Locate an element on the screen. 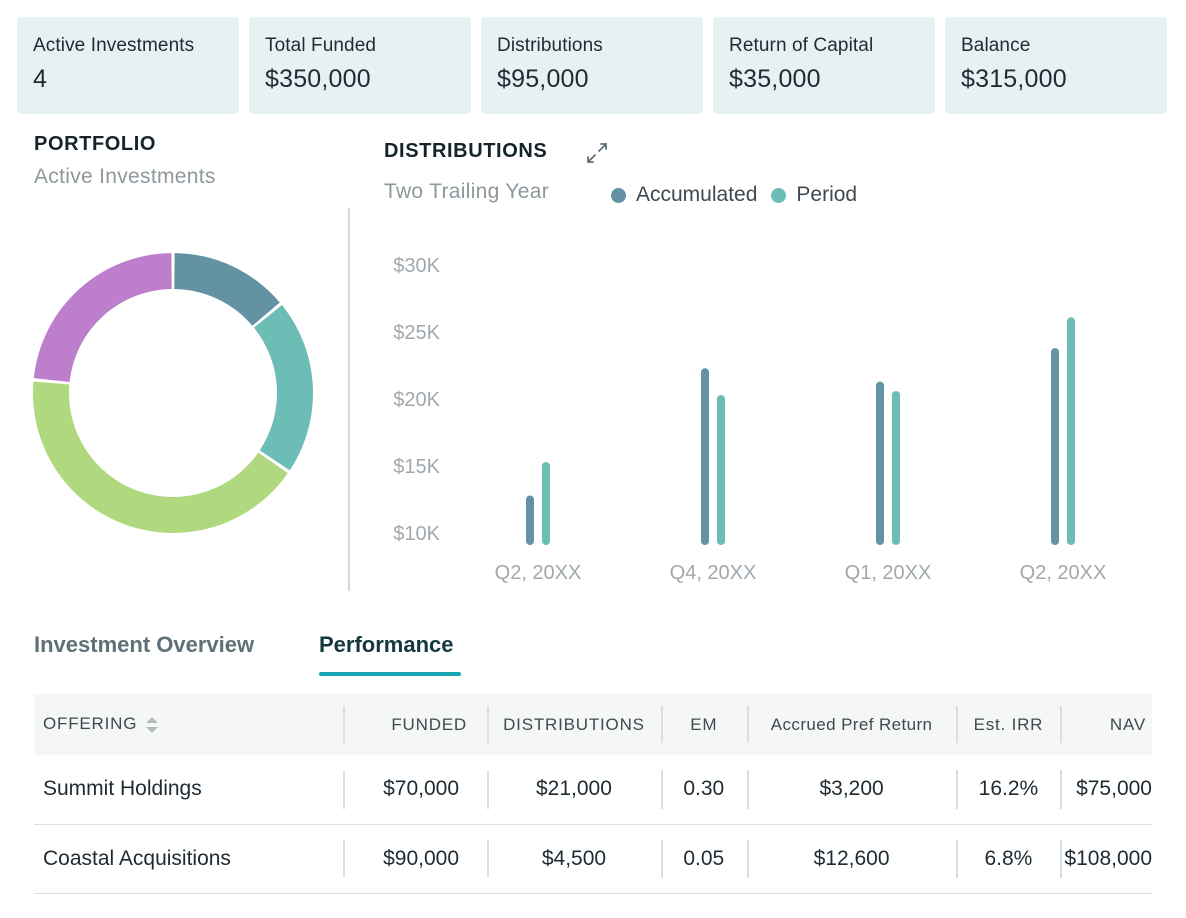  cell-funded: $70,000 is located at coordinates (415, 790).